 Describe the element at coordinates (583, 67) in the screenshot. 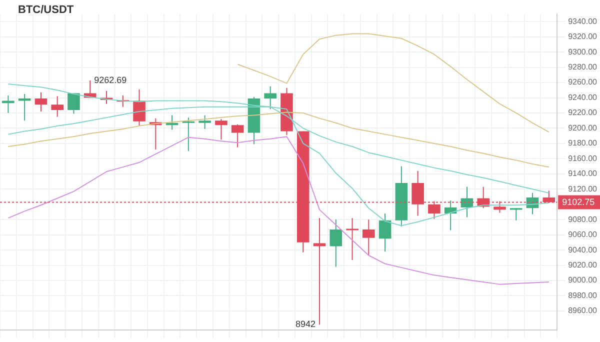

I see `y-tick-label: 9280.00` at that location.